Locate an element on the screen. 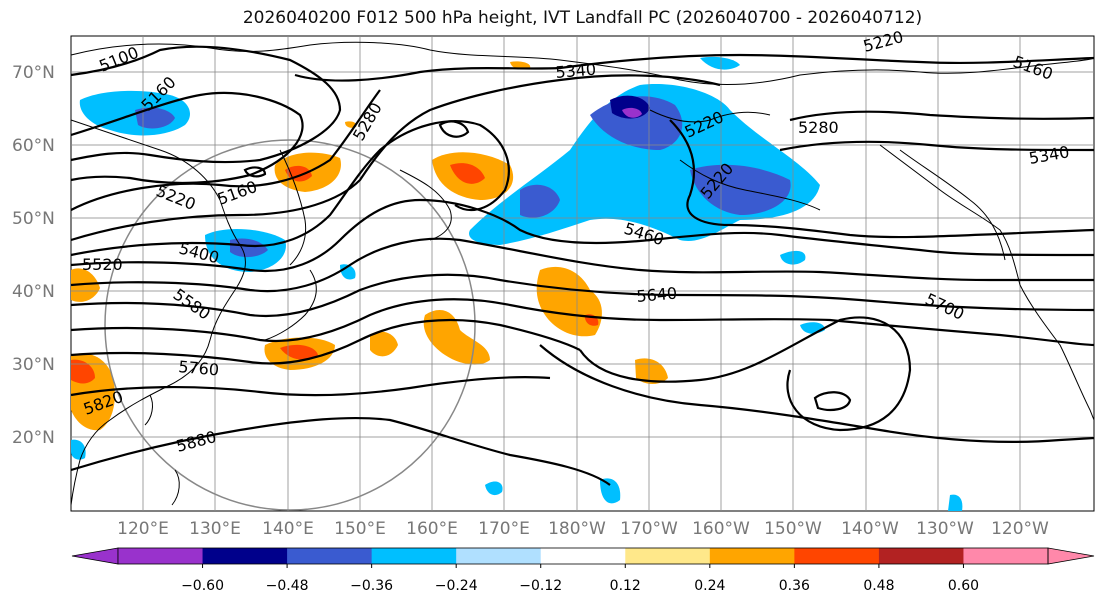 The width and height of the screenshot is (1105, 604). contour-label: 5340 is located at coordinates (576, 71).